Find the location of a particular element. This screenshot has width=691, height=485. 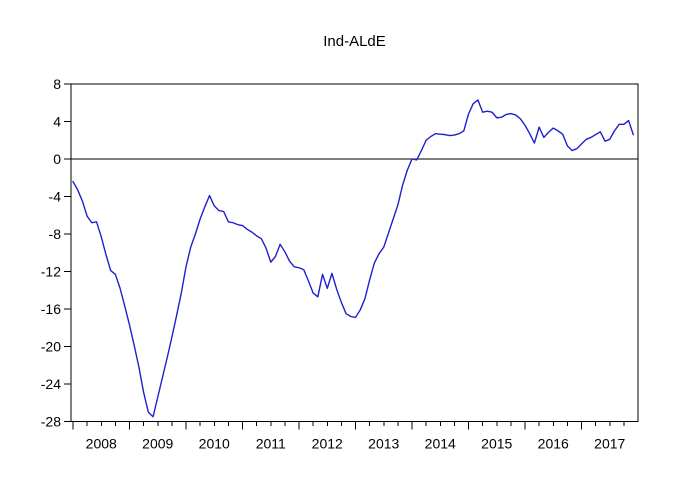

y-tick-label: -16 is located at coordinates (51, 309).